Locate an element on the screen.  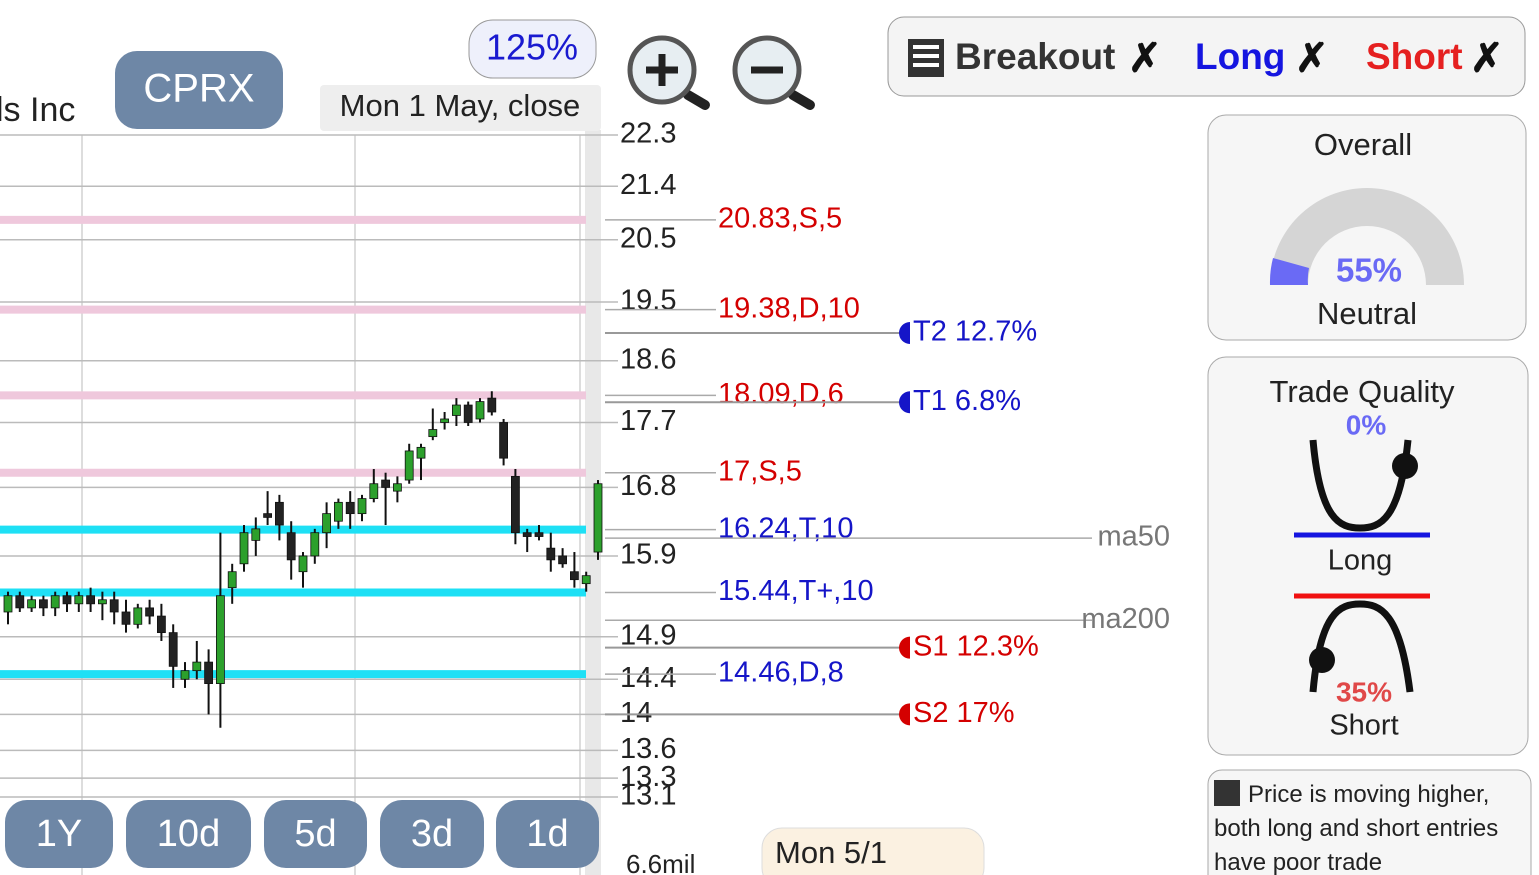
quality-title: Trade Quality is located at coordinates (1362, 391).